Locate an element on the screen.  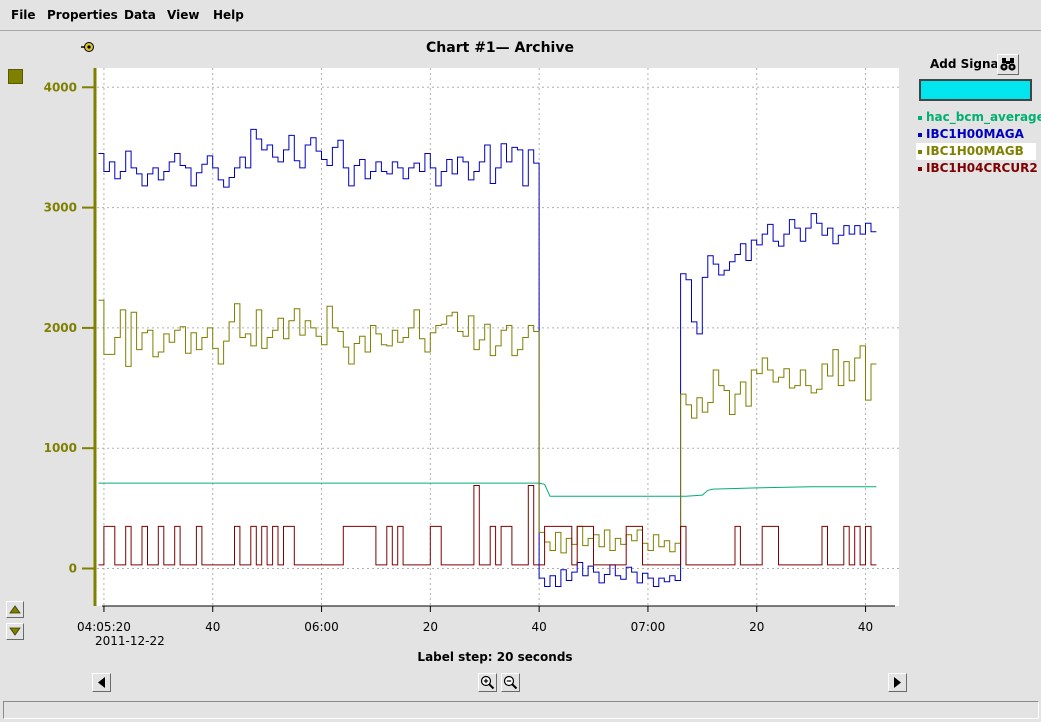
status-bar is located at coordinates (521, 710).